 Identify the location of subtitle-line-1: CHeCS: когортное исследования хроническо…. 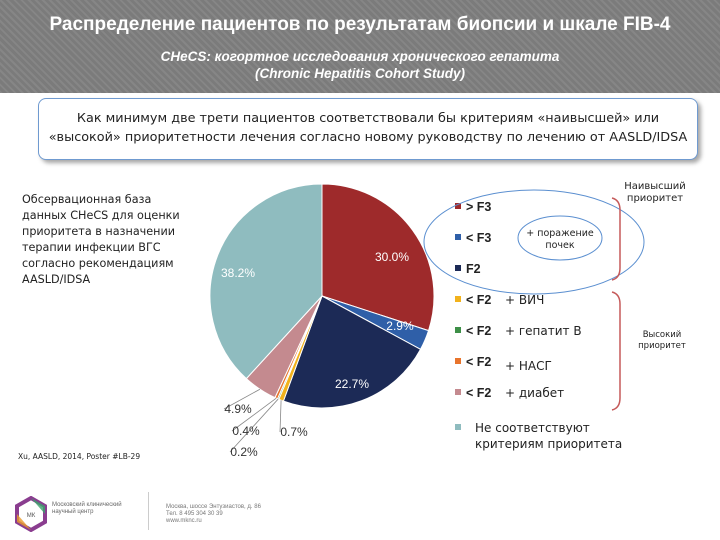
(360, 56).